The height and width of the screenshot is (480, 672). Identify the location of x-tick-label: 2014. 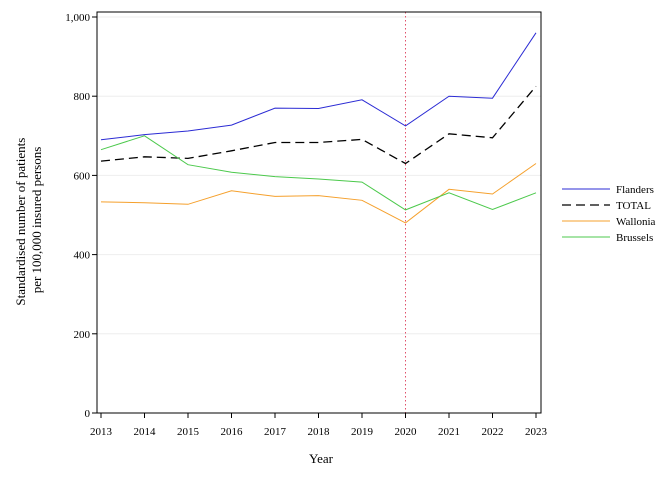
(145, 432).